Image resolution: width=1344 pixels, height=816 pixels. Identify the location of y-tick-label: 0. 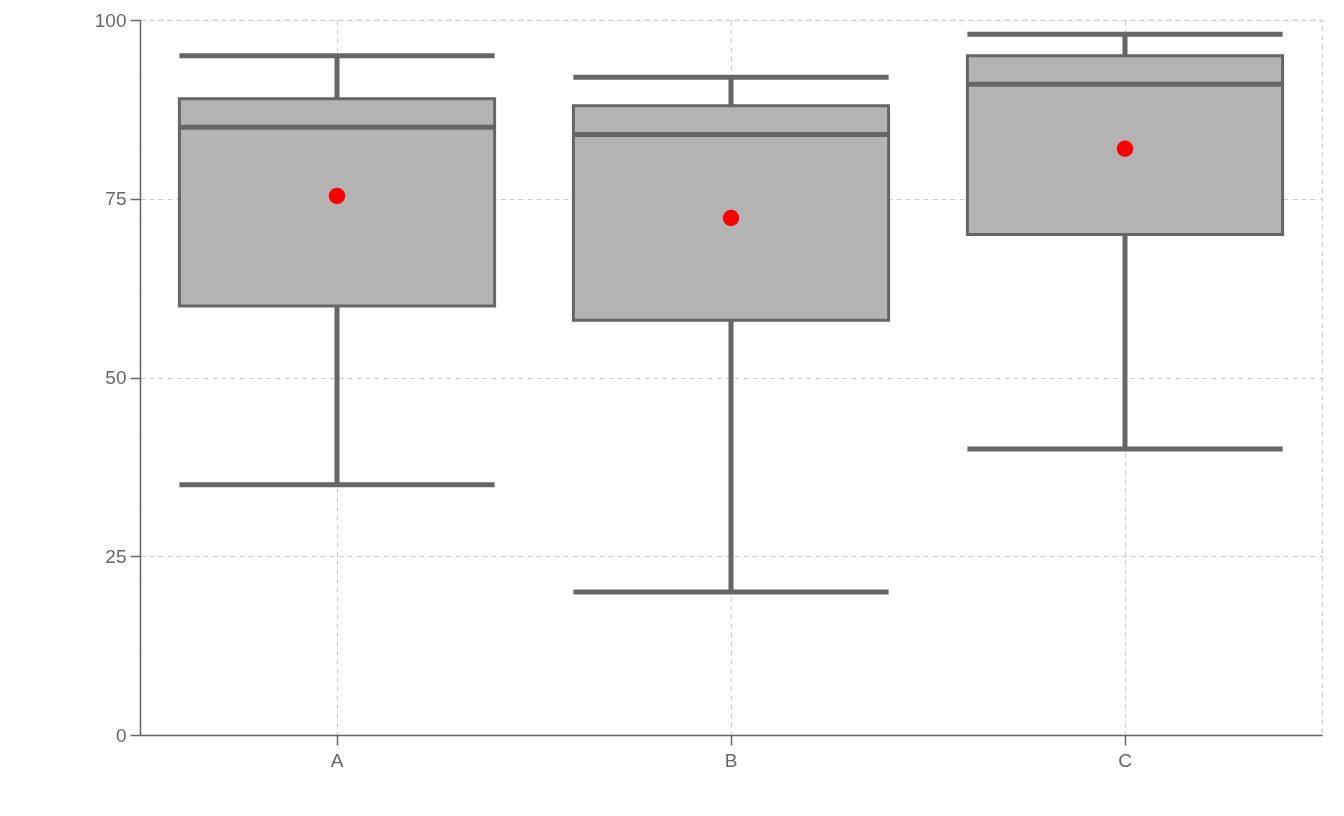
(121, 735).